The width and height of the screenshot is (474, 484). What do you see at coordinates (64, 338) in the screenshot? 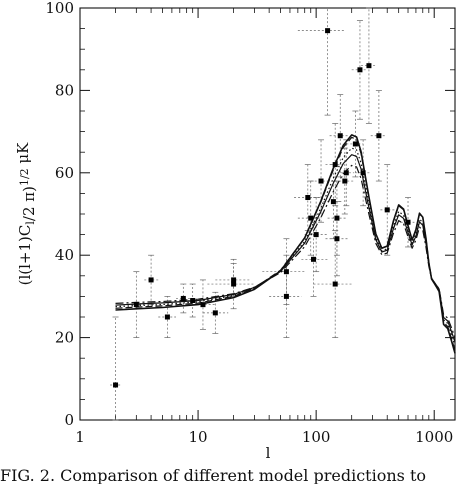
I see `y-tick-label: 20` at bounding box center [64, 338].